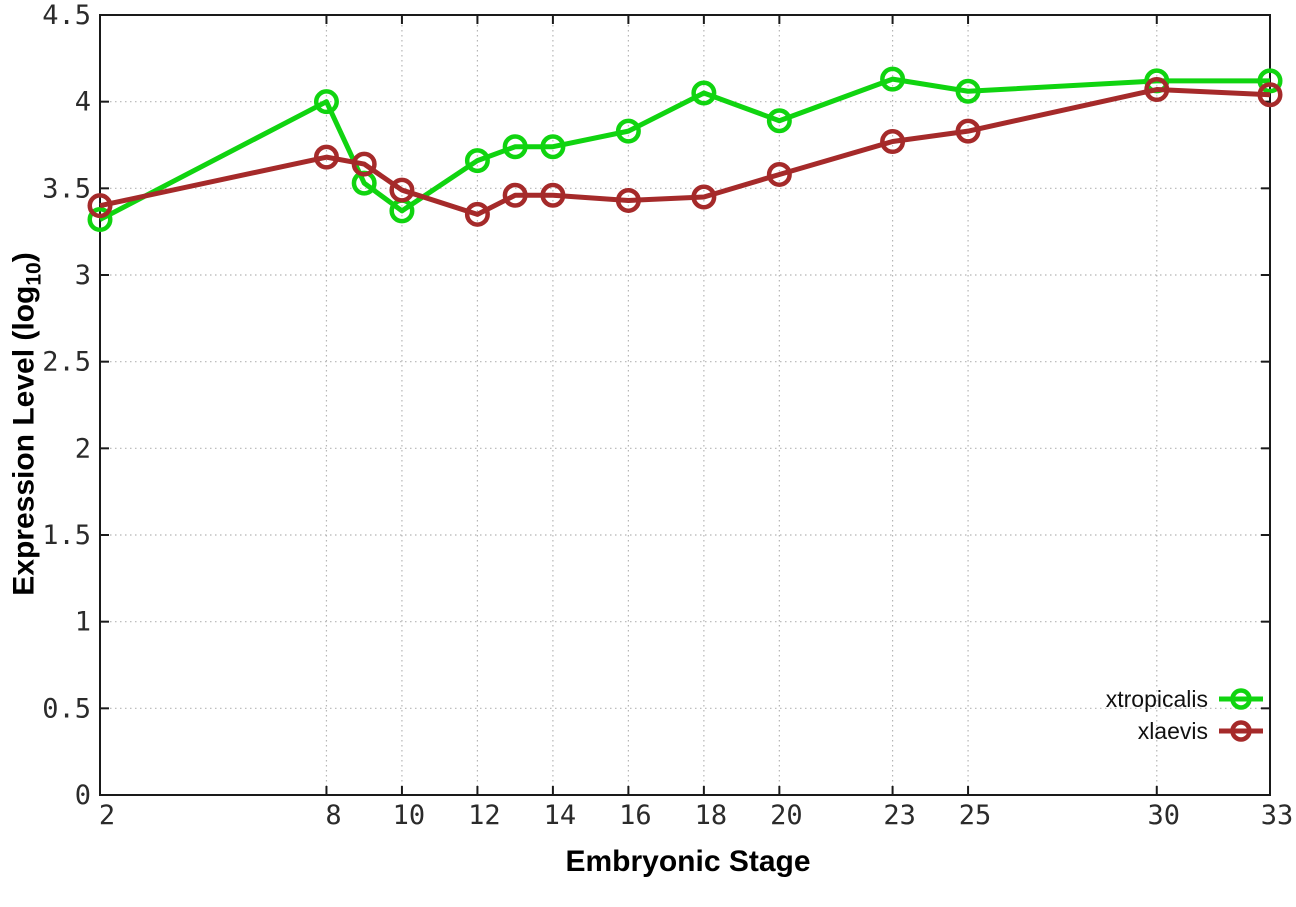 This screenshot has height=907, width=1296. Describe the element at coordinates (24, 257) in the screenshot. I see `y-axis-label-close: )` at that location.